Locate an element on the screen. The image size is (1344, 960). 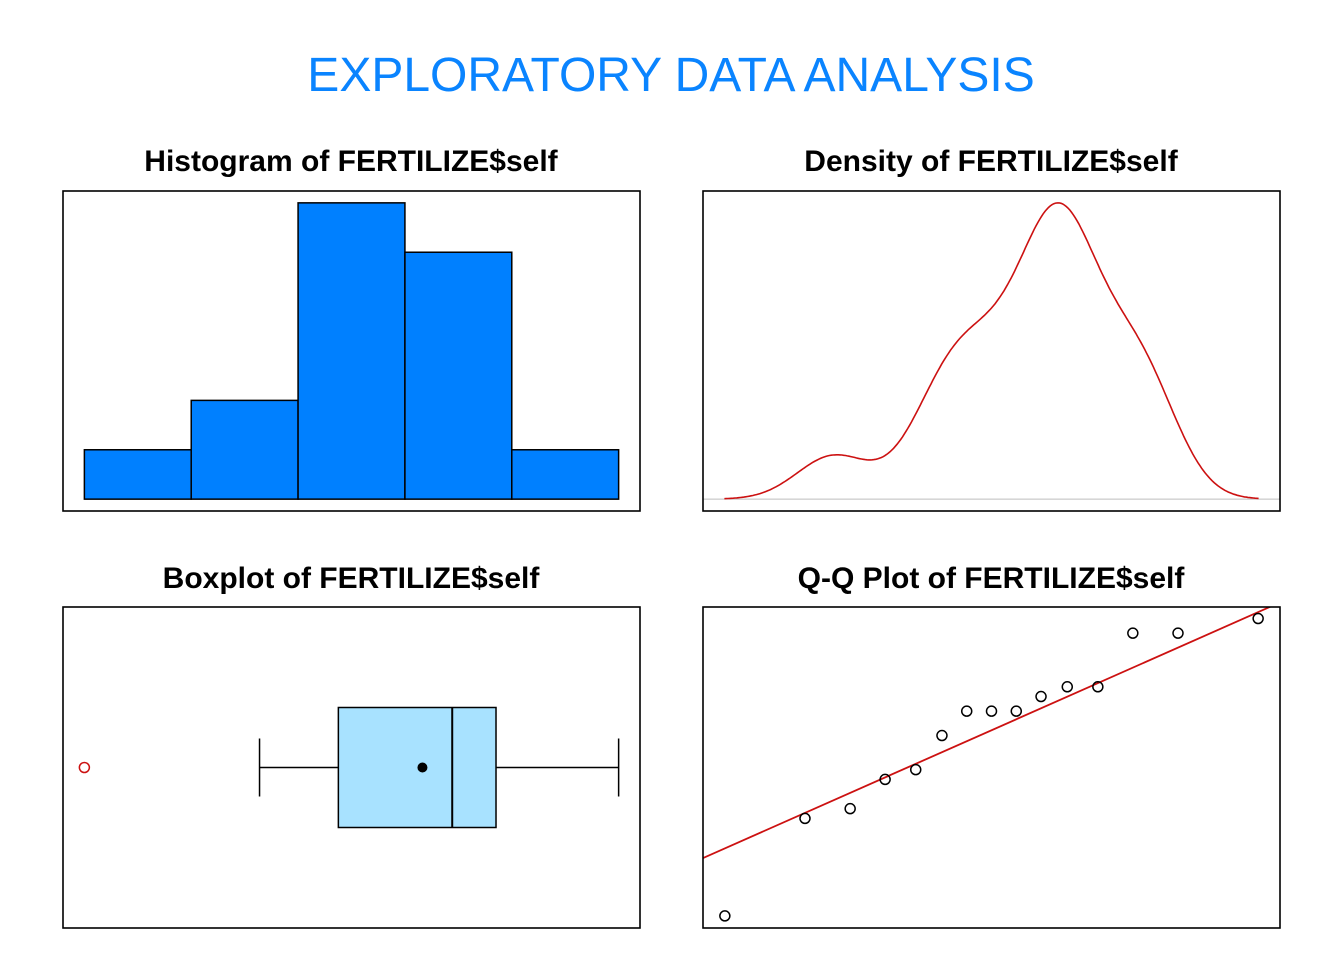
histogram-frame is located at coordinates (351, 351).